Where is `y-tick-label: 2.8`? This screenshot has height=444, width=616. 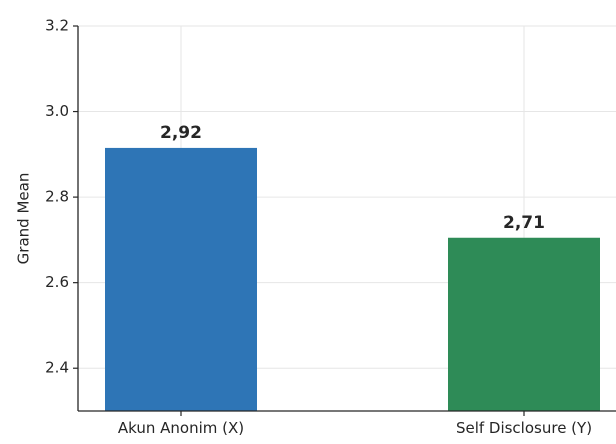 y-tick-label: 2.8 is located at coordinates (57, 197).